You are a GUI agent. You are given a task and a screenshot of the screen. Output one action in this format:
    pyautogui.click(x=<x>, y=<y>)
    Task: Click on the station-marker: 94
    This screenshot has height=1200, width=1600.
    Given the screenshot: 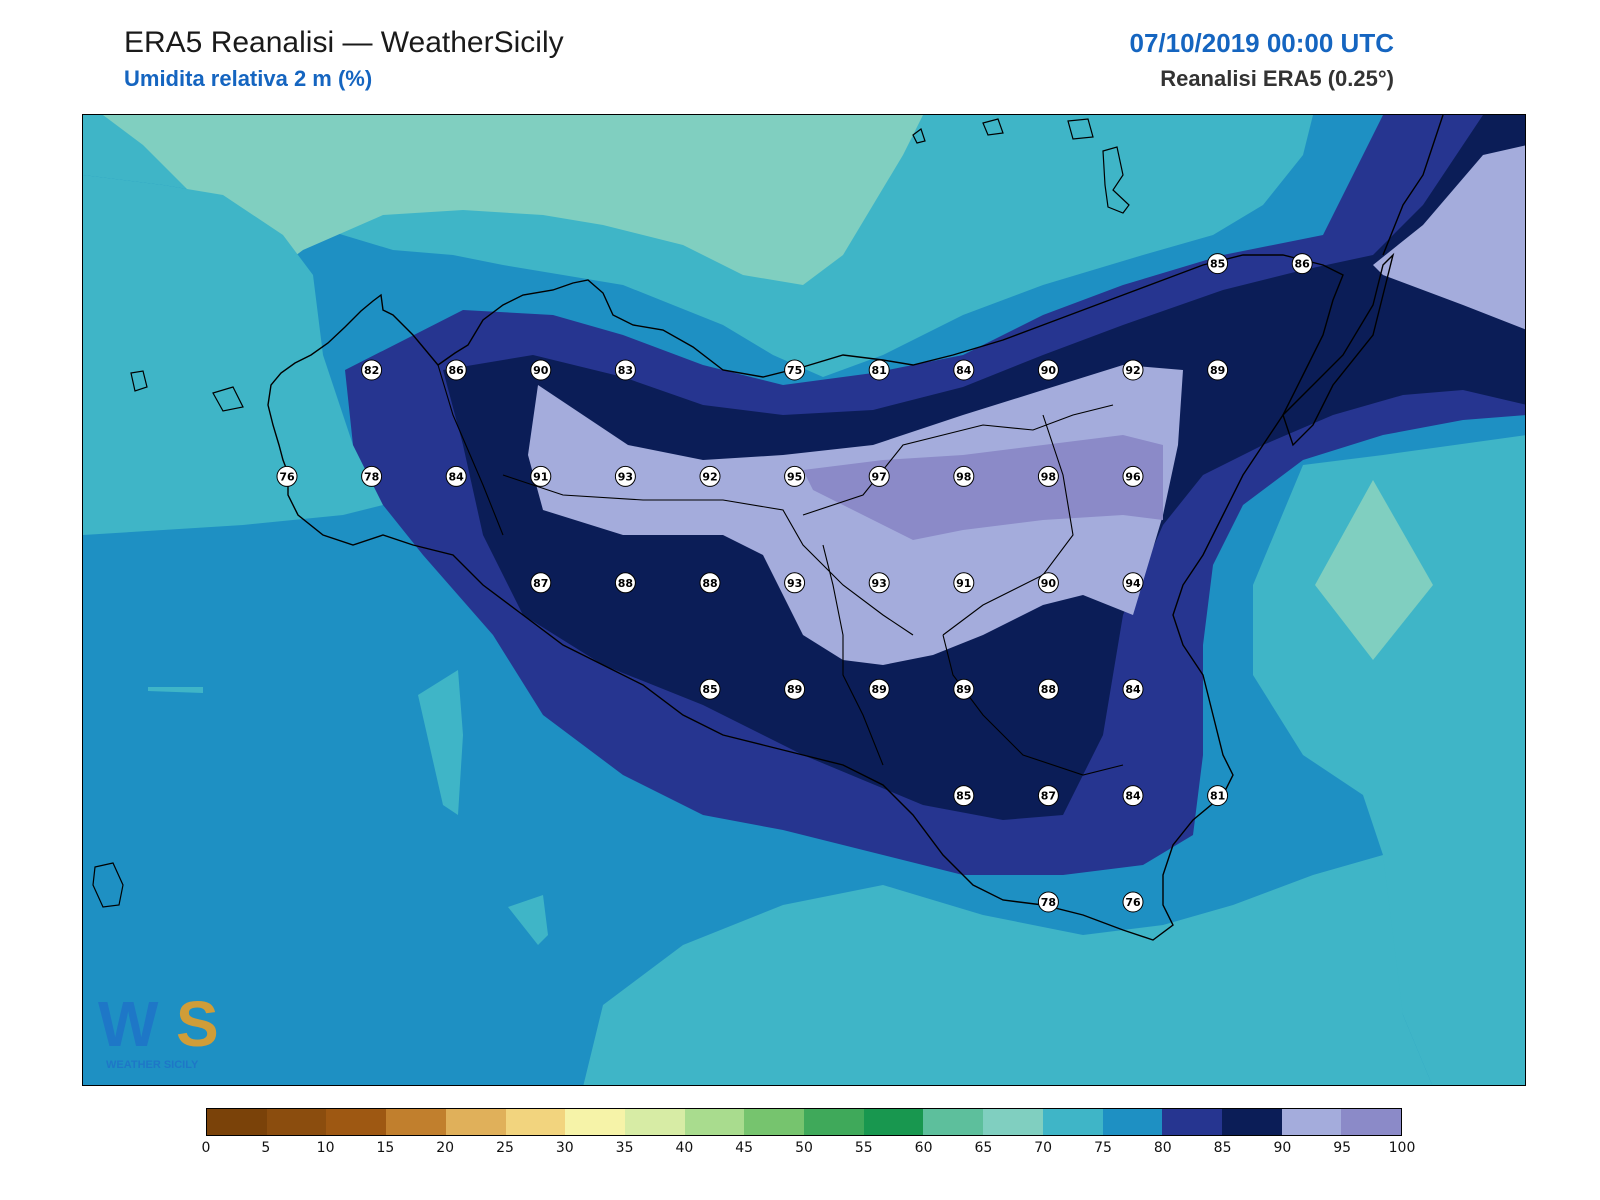 What is the action you would take?
    pyautogui.click(x=1133, y=583)
    